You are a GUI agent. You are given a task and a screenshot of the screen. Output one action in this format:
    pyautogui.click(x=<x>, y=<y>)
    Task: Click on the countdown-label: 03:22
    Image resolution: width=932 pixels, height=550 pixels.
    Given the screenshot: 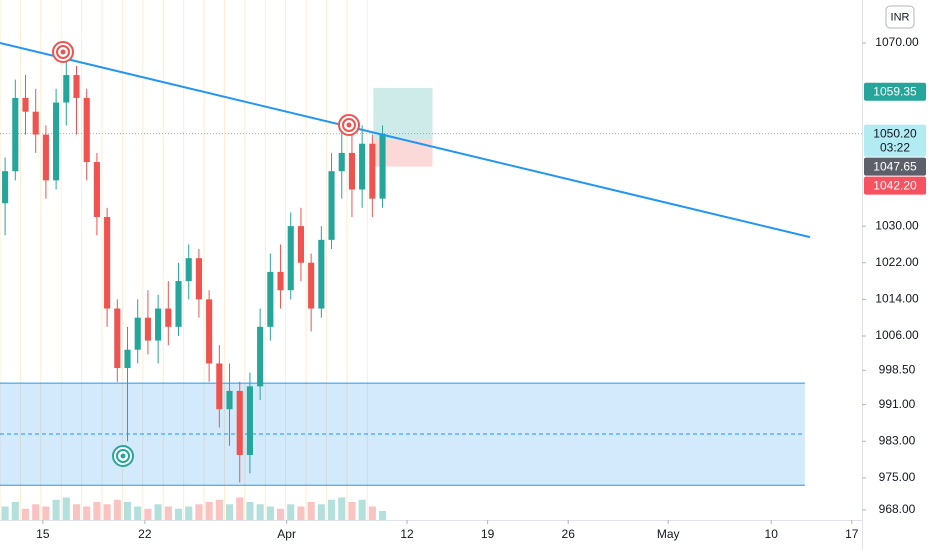 What is the action you would take?
    pyautogui.click(x=895, y=147)
    